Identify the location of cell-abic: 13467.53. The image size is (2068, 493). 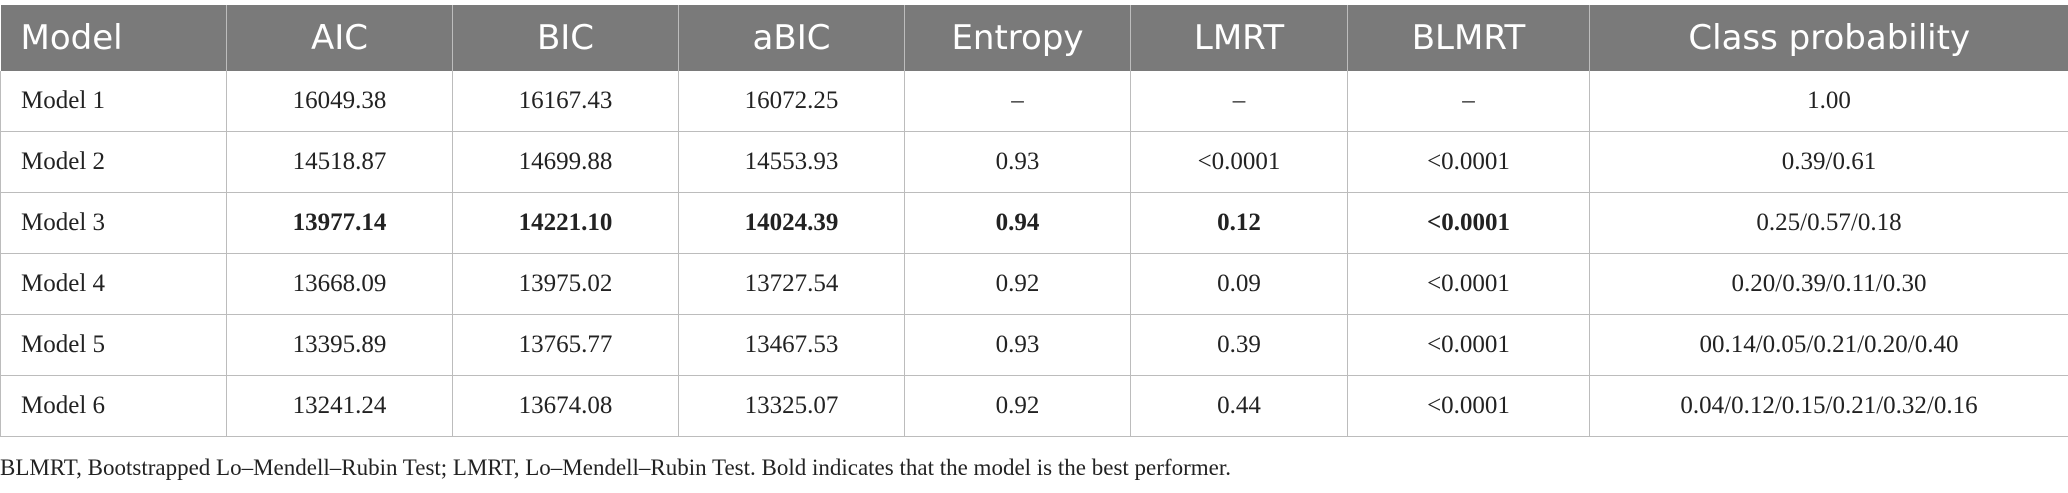
(791, 345).